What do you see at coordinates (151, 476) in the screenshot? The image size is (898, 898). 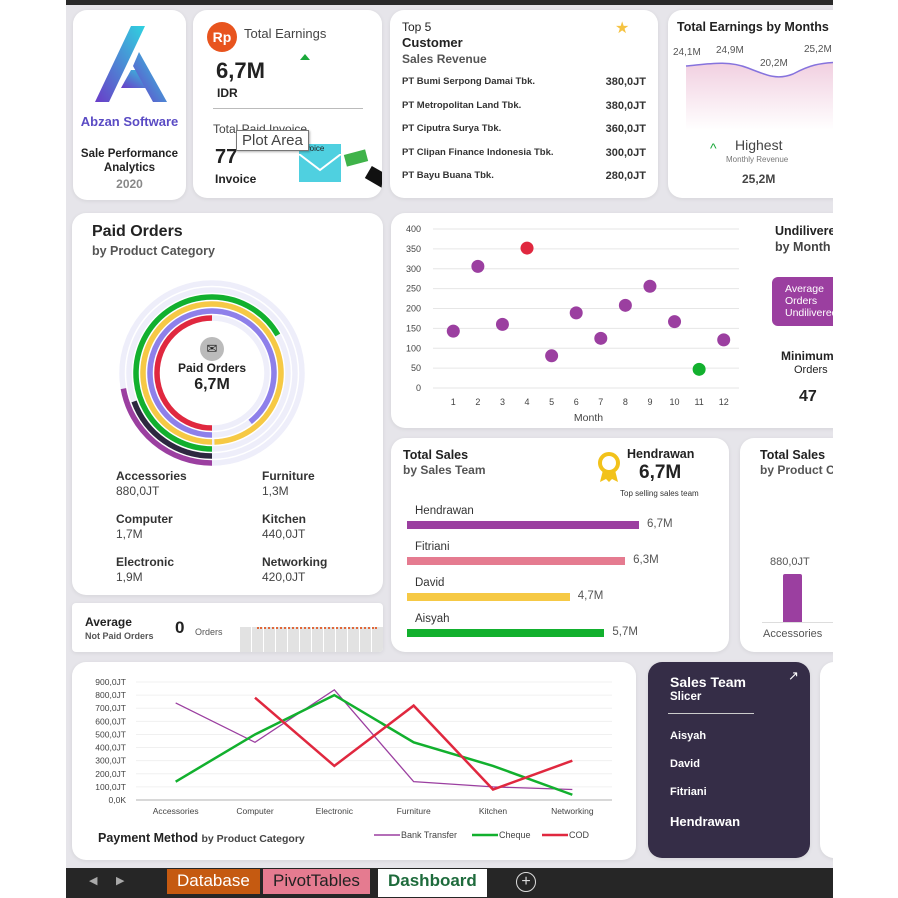 I see `category-name: Accessories` at bounding box center [151, 476].